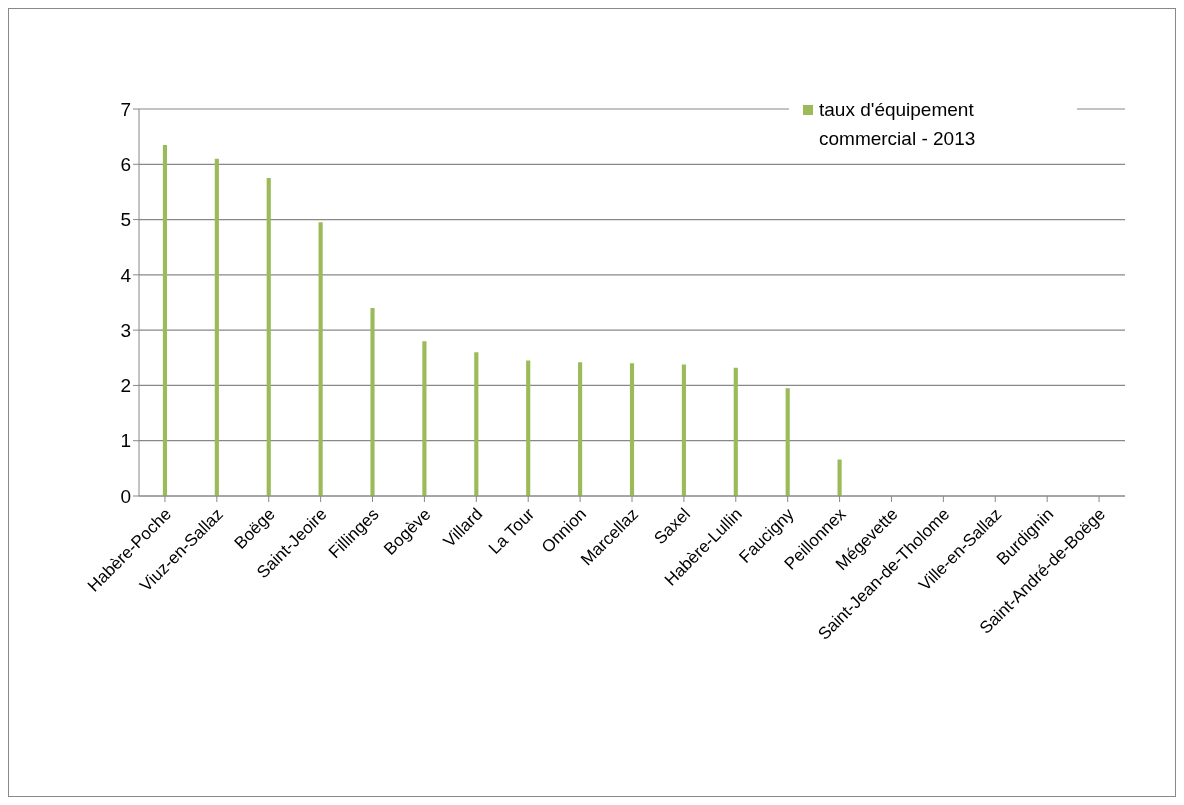 This screenshot has height=805, width=1184. I want to click on y-tick-label: 4, so click(126, 275).